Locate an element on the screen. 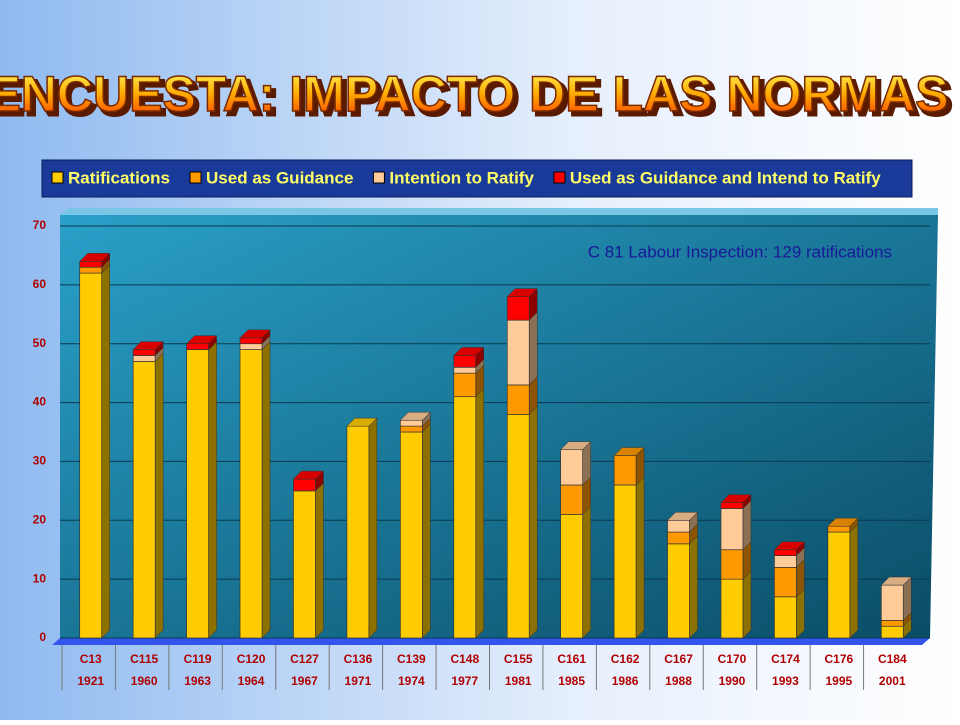 The image size is (960, 725). x-tick-label: C136 is located at coordinates (358, 659).